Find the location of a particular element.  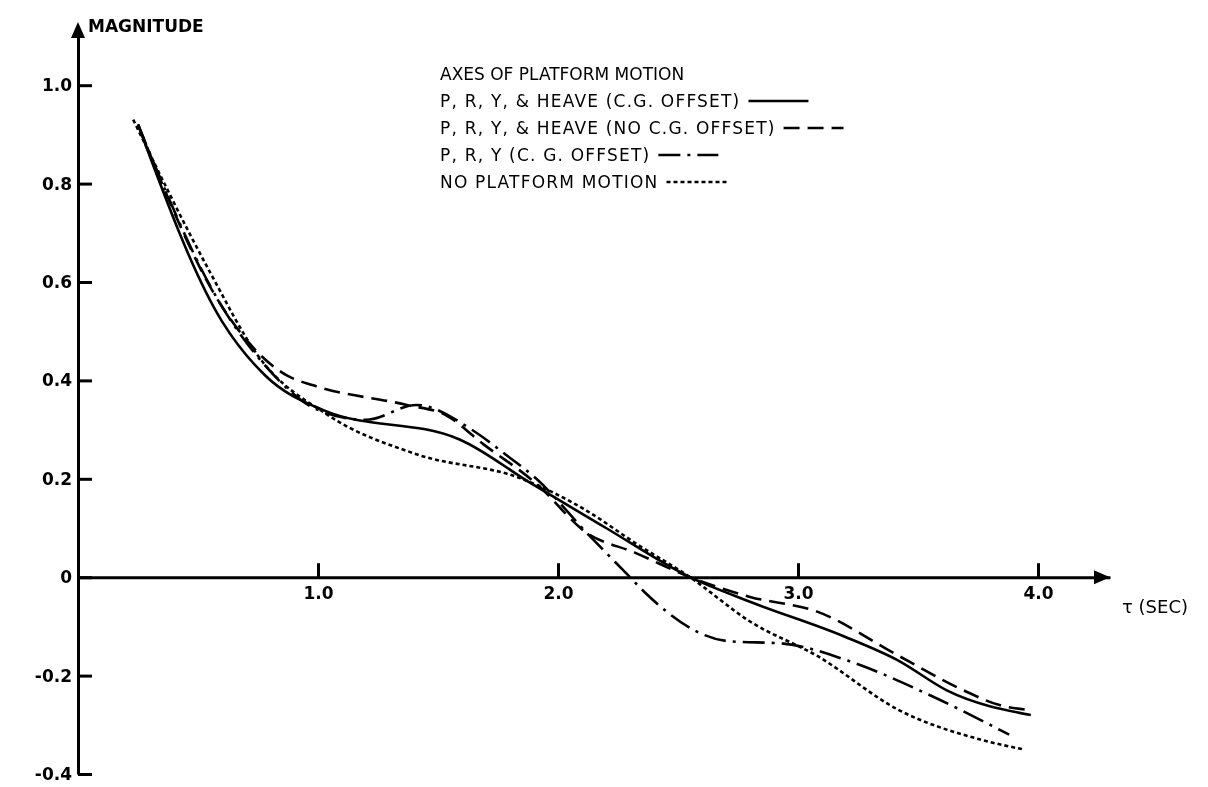

y-tick-label: -0.4 is located at coordinates (53, 773).